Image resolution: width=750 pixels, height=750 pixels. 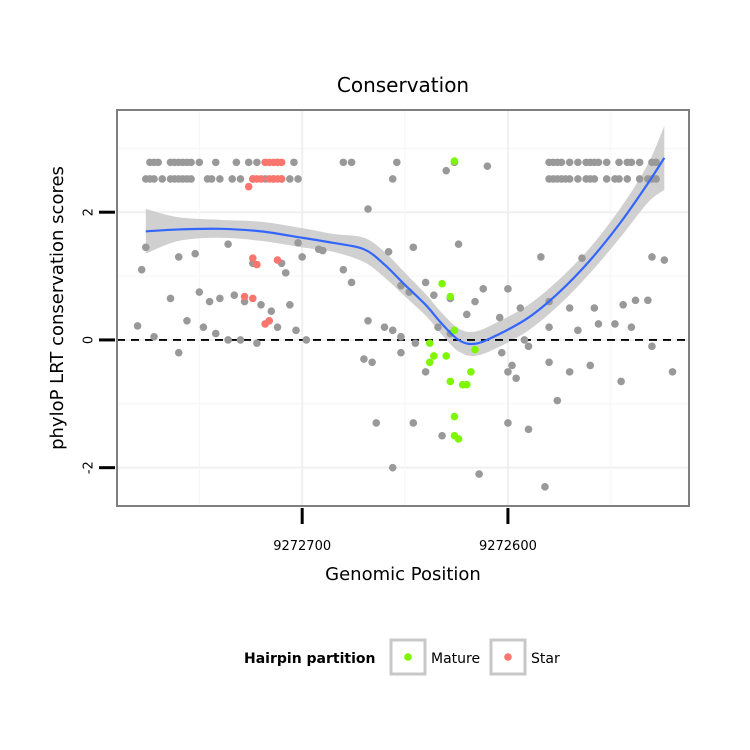 I want to click on y-axis-title: phyloP LRT conservation scores, so click(x=57, y=308).